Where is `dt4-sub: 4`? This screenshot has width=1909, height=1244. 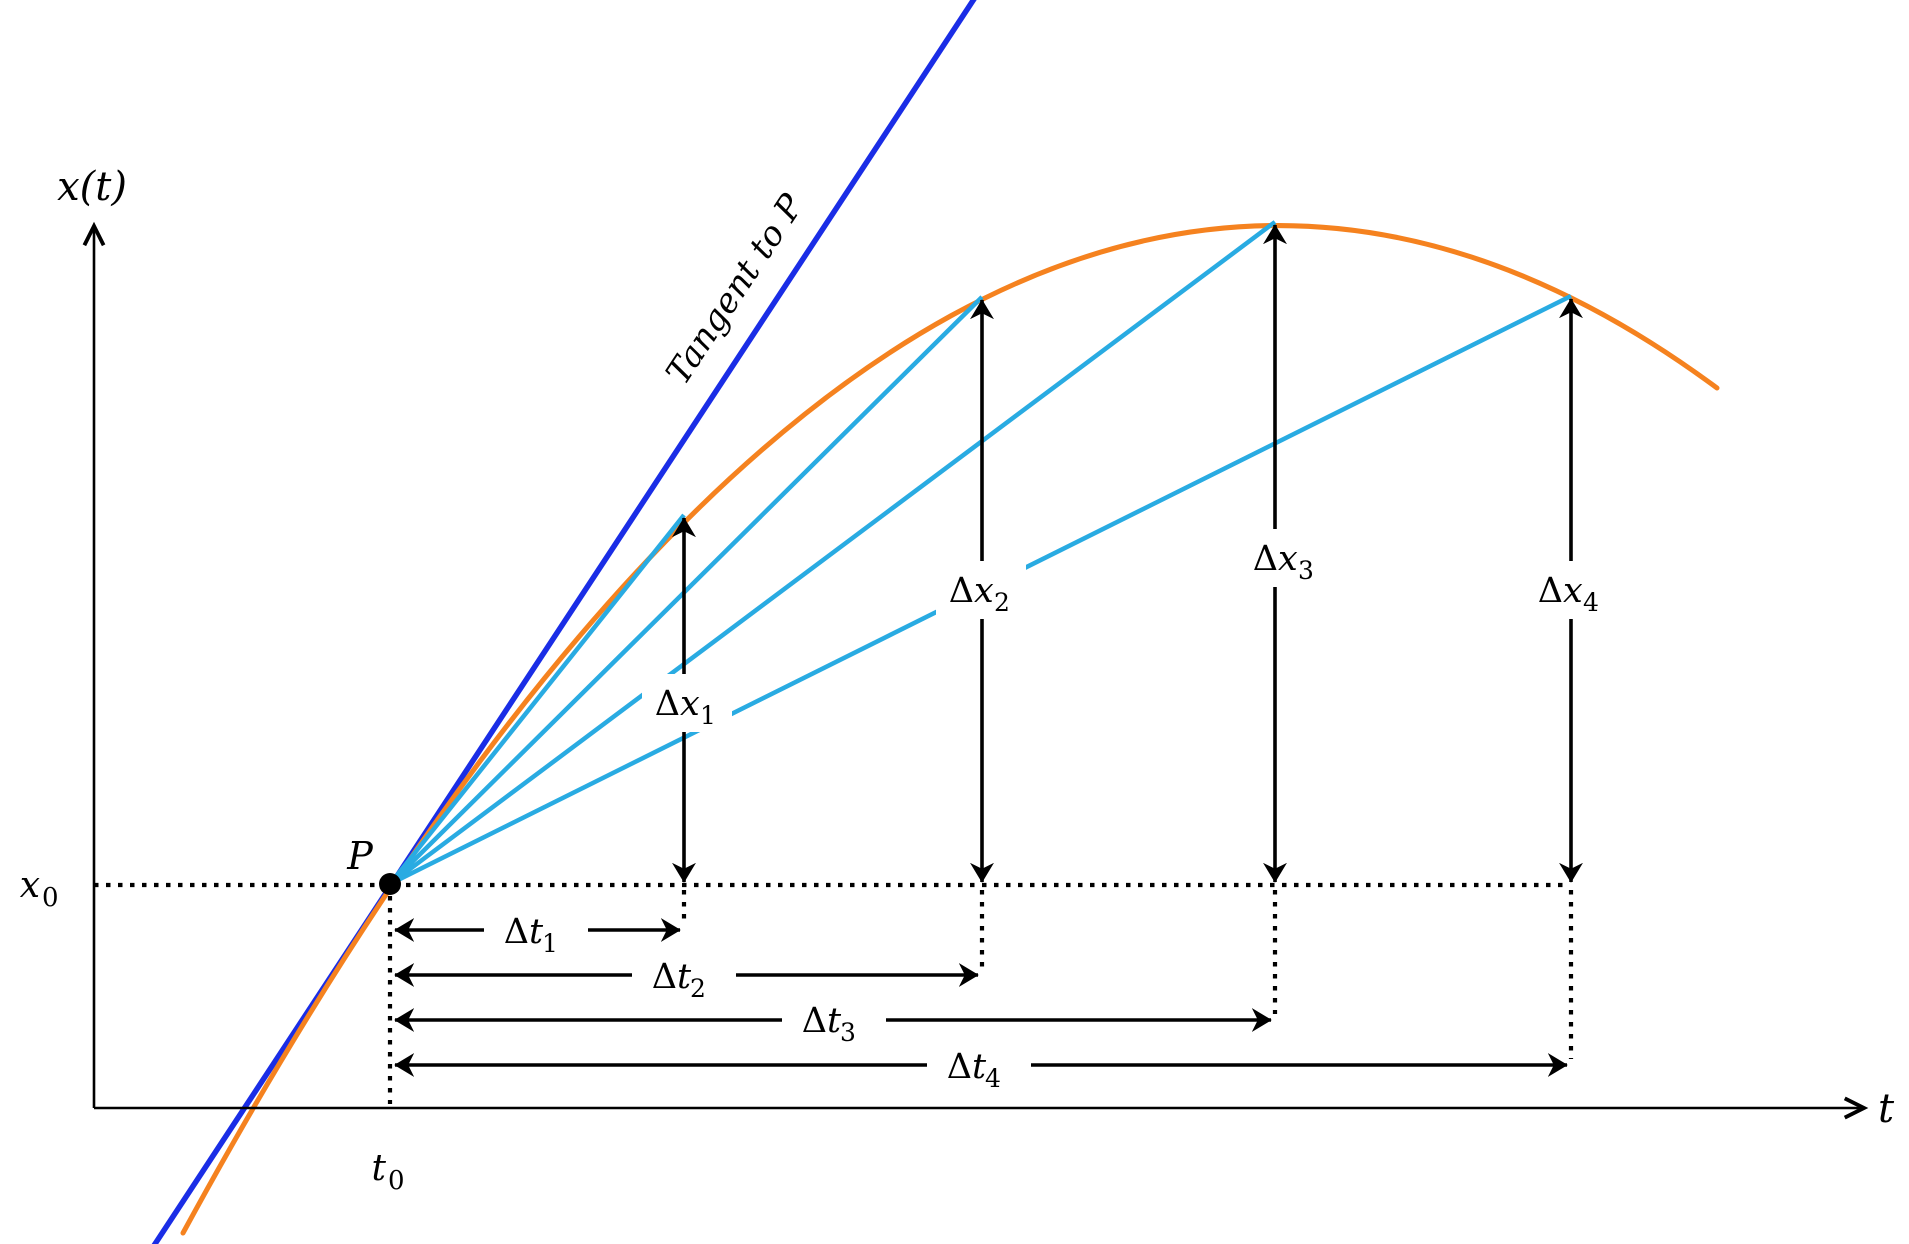 dt4-sub: 4 is located at coordinates (993, 1078).